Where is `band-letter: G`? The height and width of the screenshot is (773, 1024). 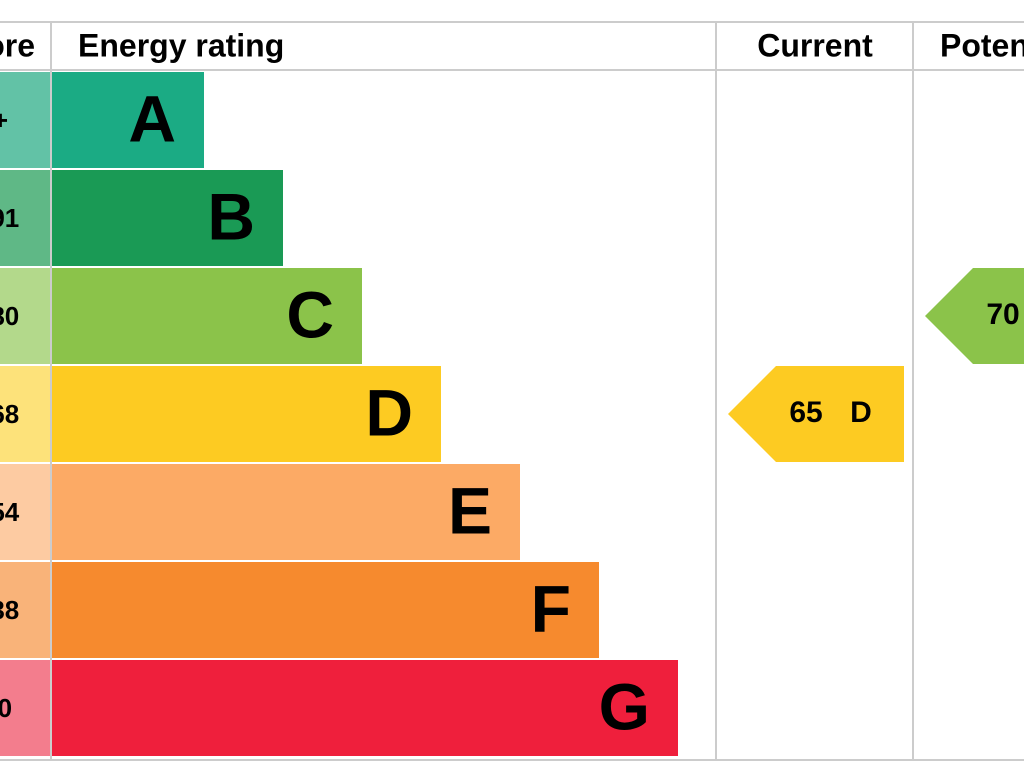 band-letter: G is located at coordinates (624, 706).